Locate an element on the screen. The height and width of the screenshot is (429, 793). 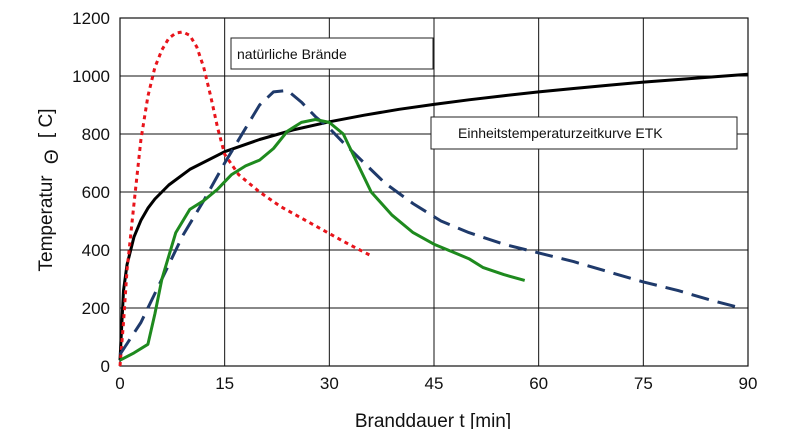
x-tick-label: 60 is located at coordinates (538, 383).